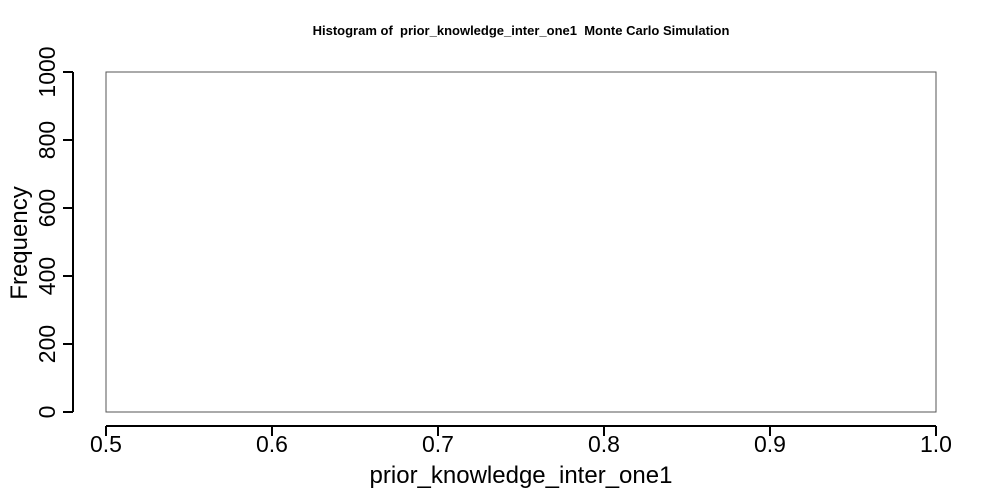 Image resolution: width=1000 pixels, height=500 pixels. What do you see at coordinates (521, 441) in the screenshot?
I see `x-axis: 0.5 0.6 0.7 0.8 0.9 1.0` at bounding box center [521, 441].